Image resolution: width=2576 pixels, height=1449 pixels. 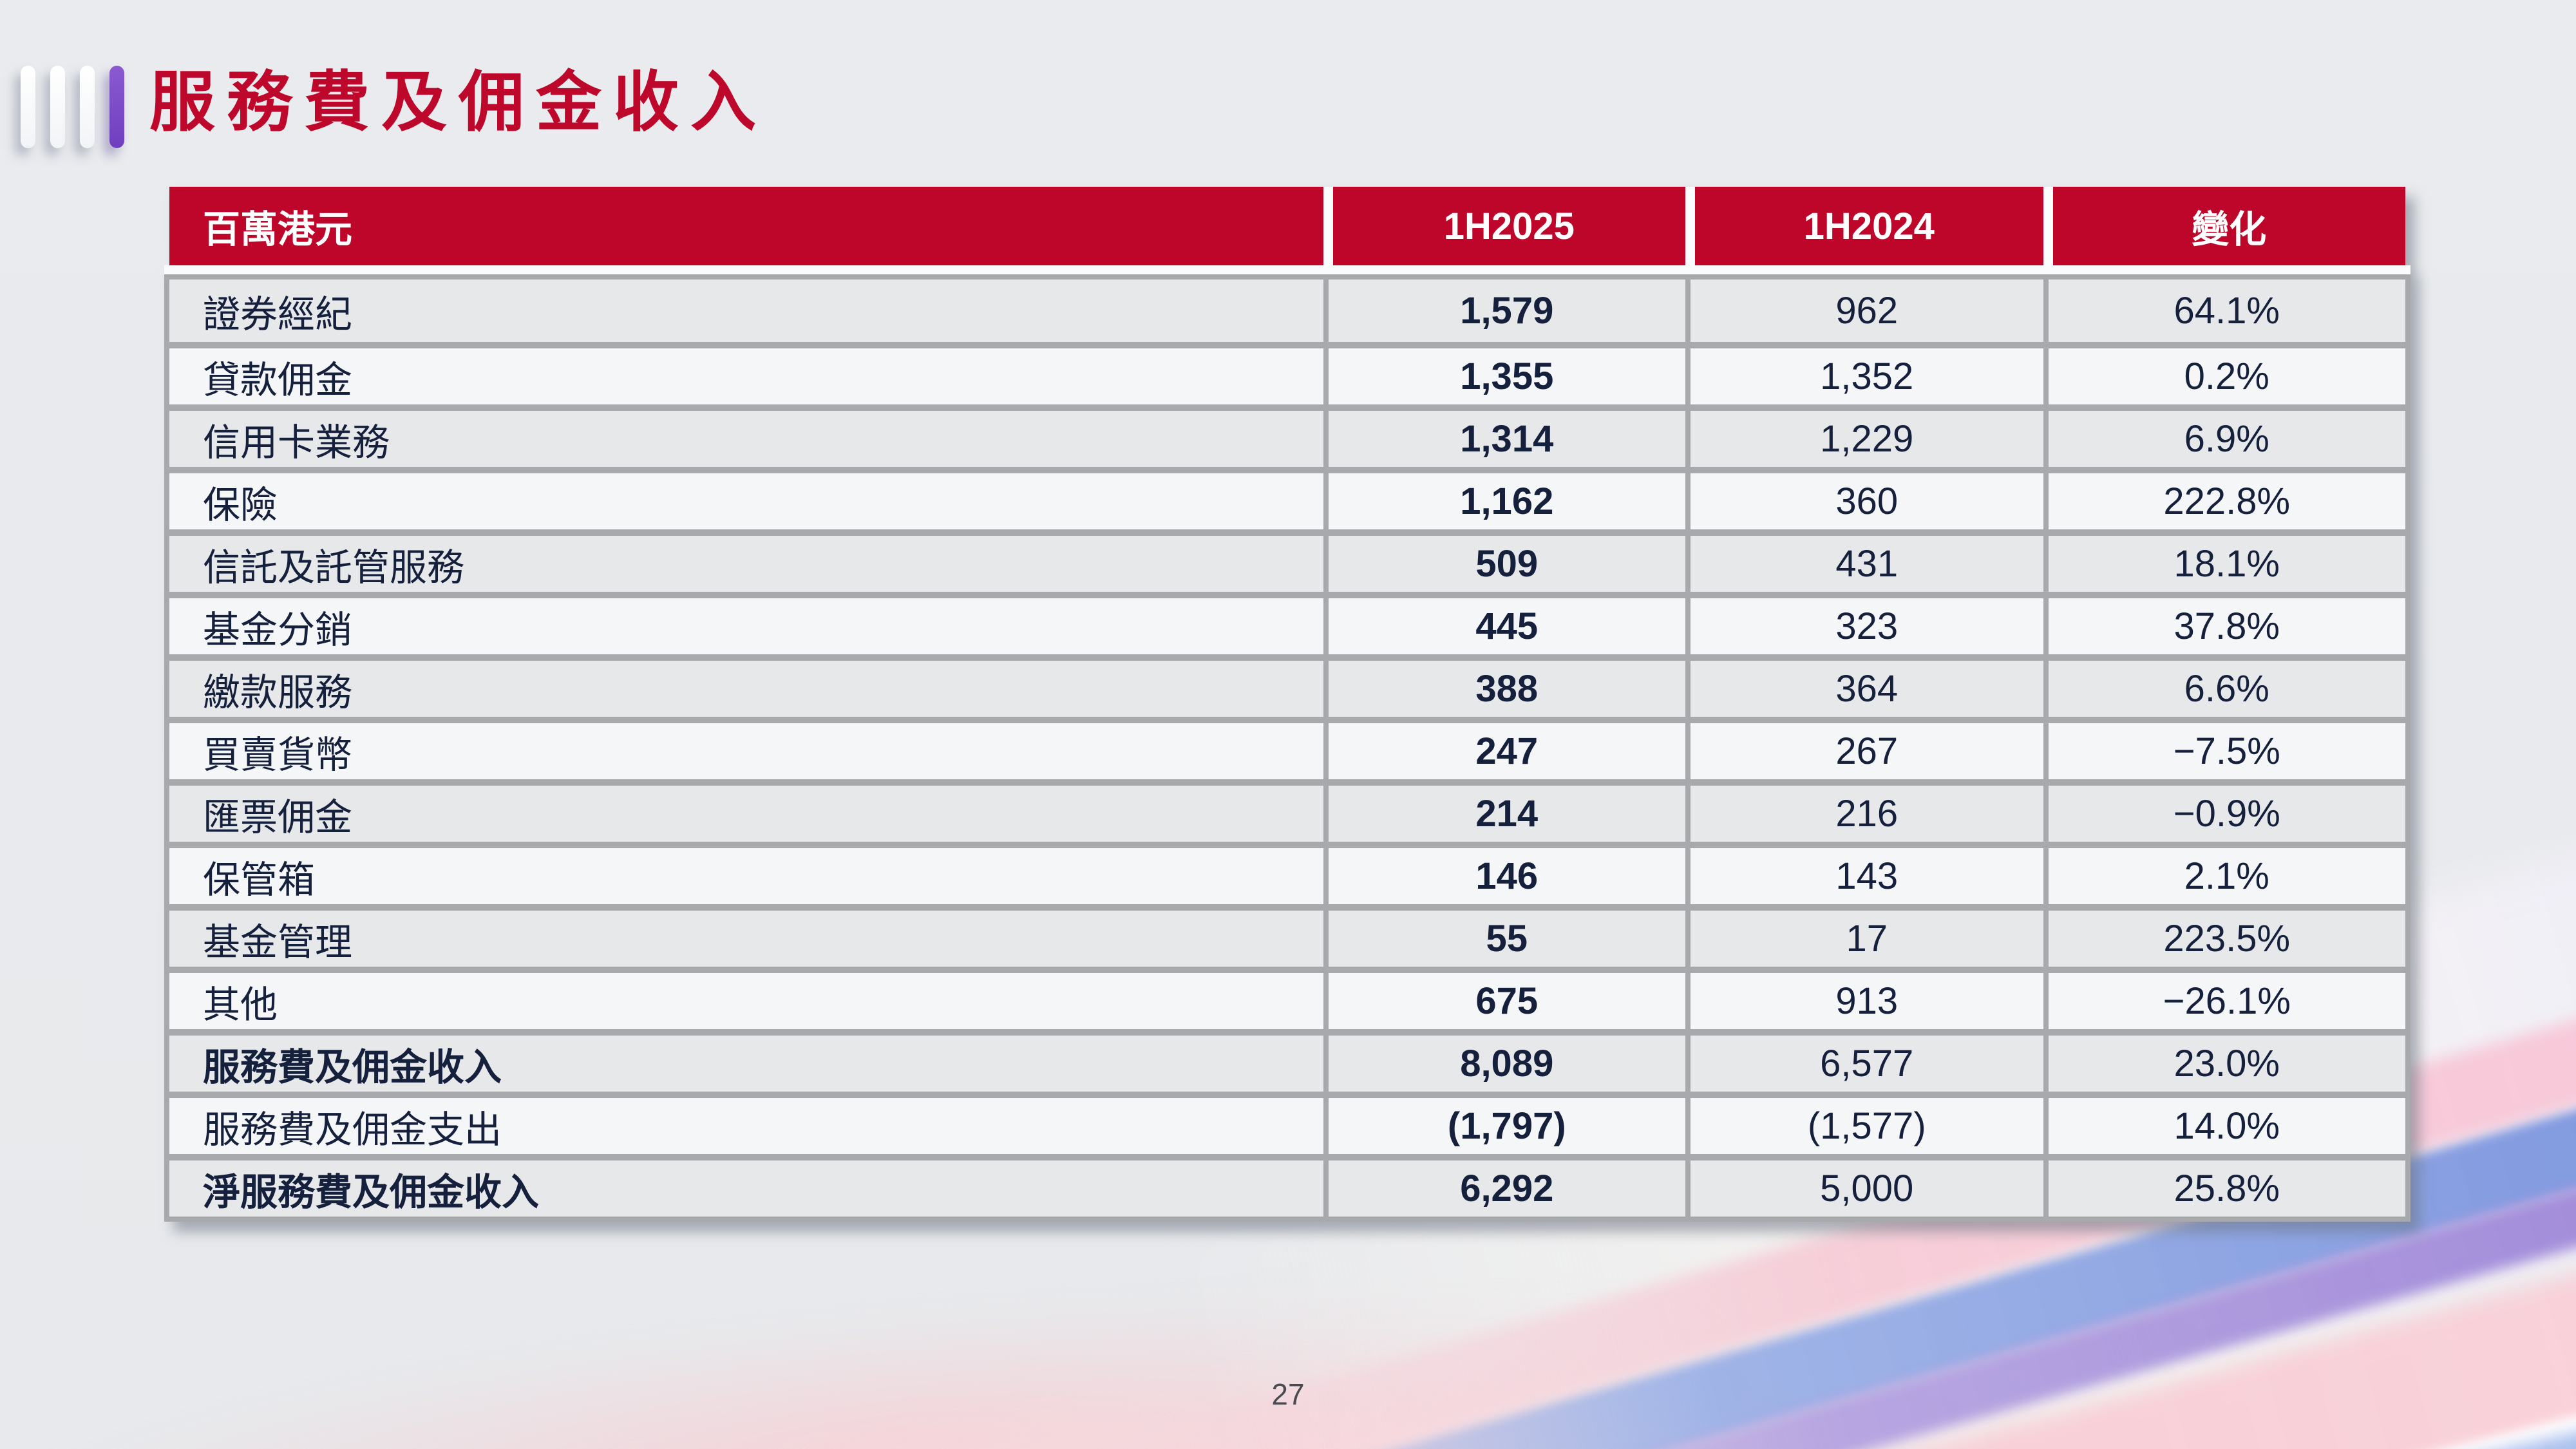 I want to click on row-label-cell: 基金分銷, so click(x=746, y=626).